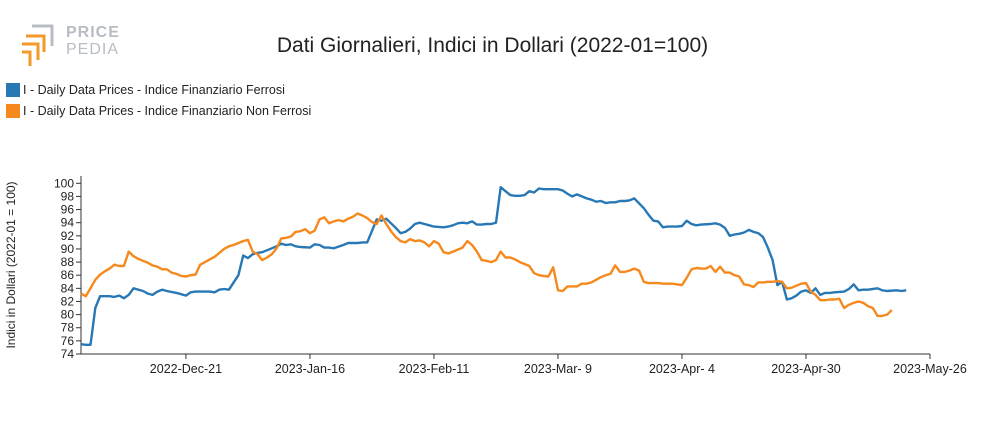 This screenshot has height=430, width=985. I want to click on y-tick-label: 82, so click(68, 301).